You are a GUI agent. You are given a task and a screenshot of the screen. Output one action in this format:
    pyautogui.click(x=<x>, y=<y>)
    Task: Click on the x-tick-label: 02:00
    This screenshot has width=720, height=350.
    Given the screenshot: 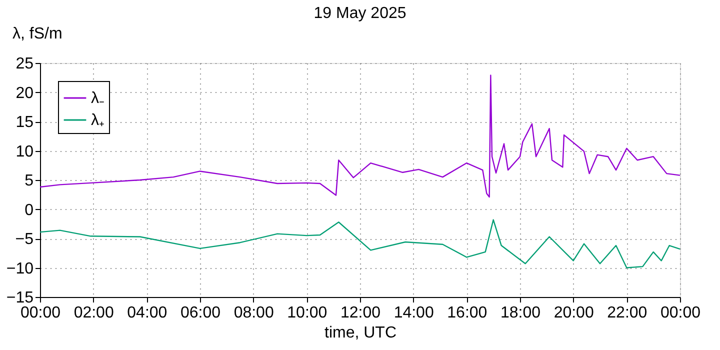 What is the action you would take?
    pyautogui.click(x=94, y=313)
    